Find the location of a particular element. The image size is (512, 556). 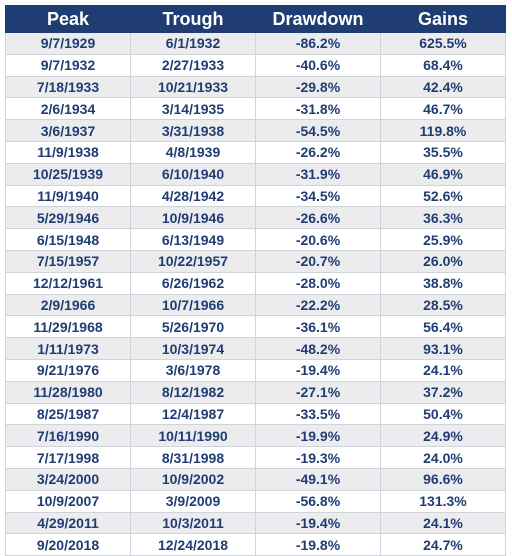

peak-cell: 10/25/1939 is located at coordinates (68, 174).